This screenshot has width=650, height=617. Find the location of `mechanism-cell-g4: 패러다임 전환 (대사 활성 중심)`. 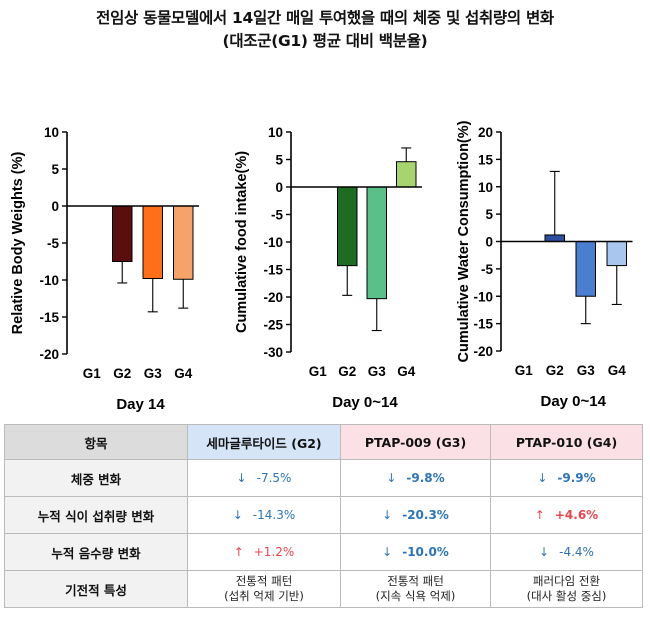

mechanism-cell-g4: 패러다임 전환 (대사 활성 중심) is located at coordinates (566, 589).